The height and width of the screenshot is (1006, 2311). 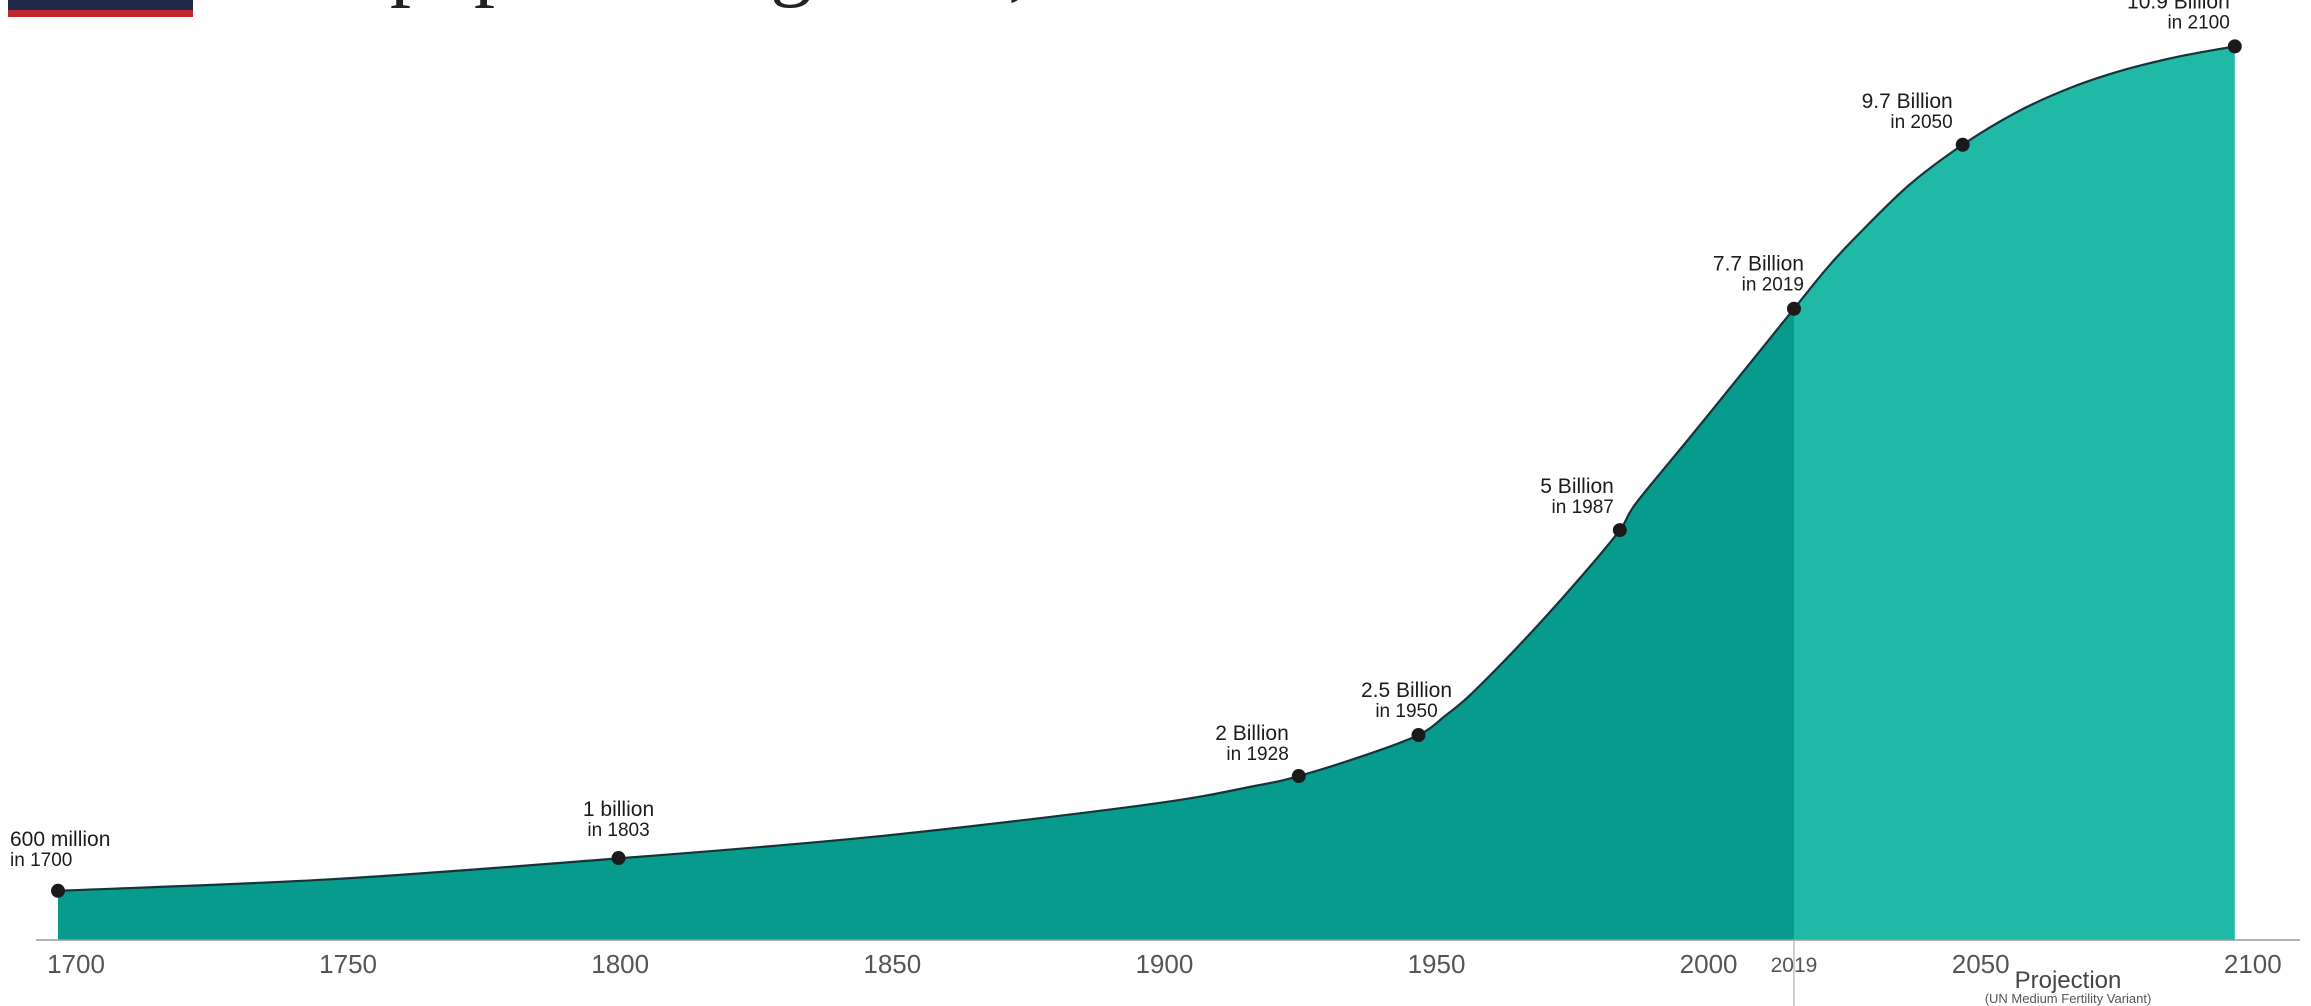 What do you see at coordinates (618, 830) in the screenshot?
I see `data-sublabel: in 1803` at bounding box center [618, 830].